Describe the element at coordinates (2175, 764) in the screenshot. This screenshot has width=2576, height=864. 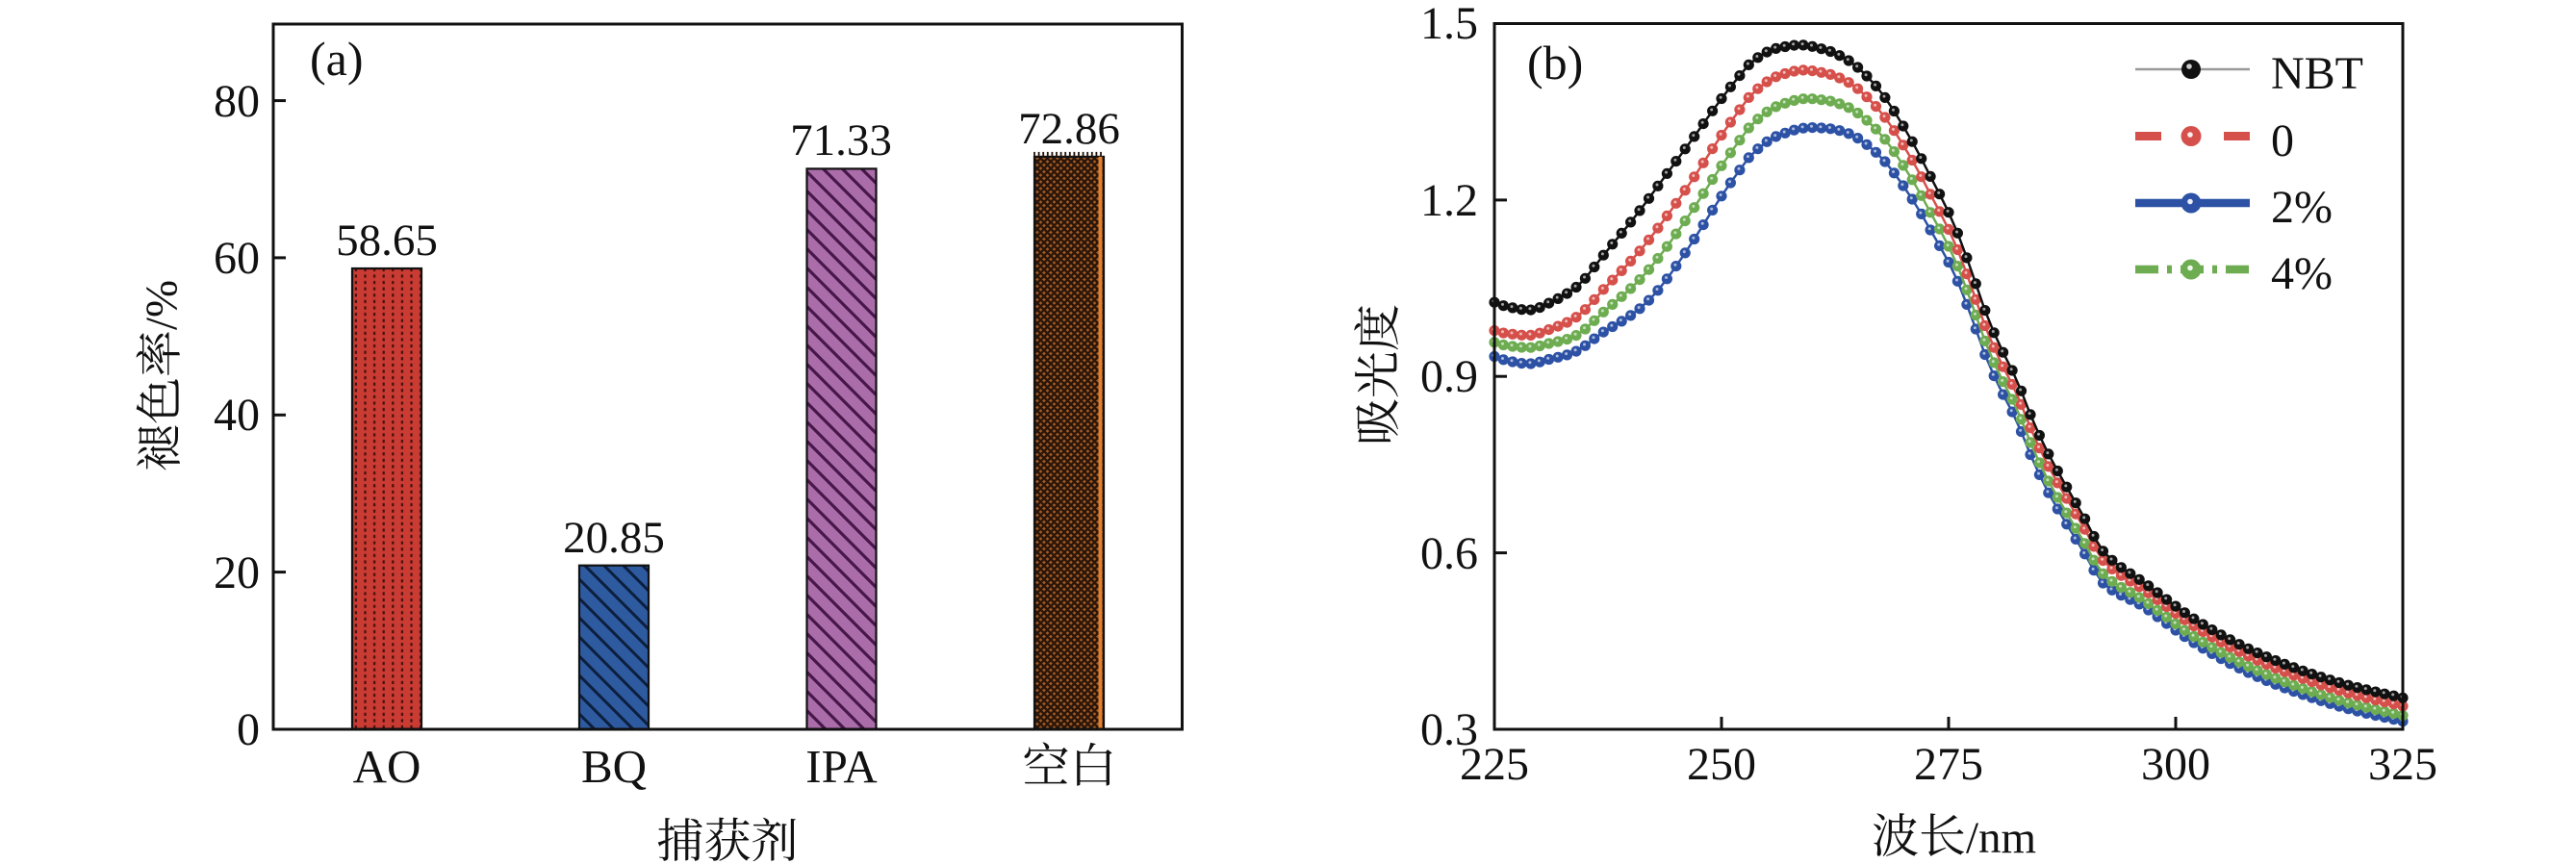
I see `svg-text: 300` at that location.